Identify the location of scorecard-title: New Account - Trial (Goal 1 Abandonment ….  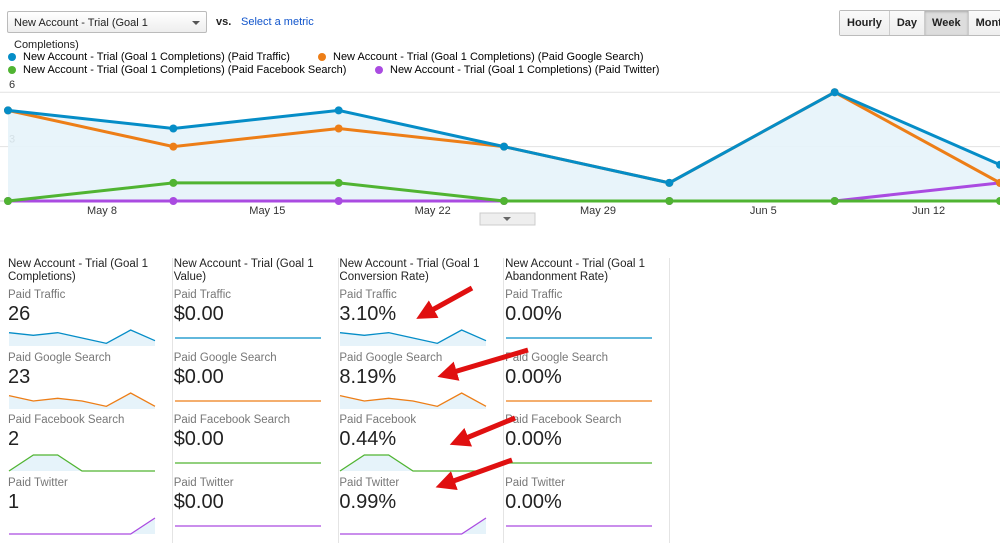
(575, 270).